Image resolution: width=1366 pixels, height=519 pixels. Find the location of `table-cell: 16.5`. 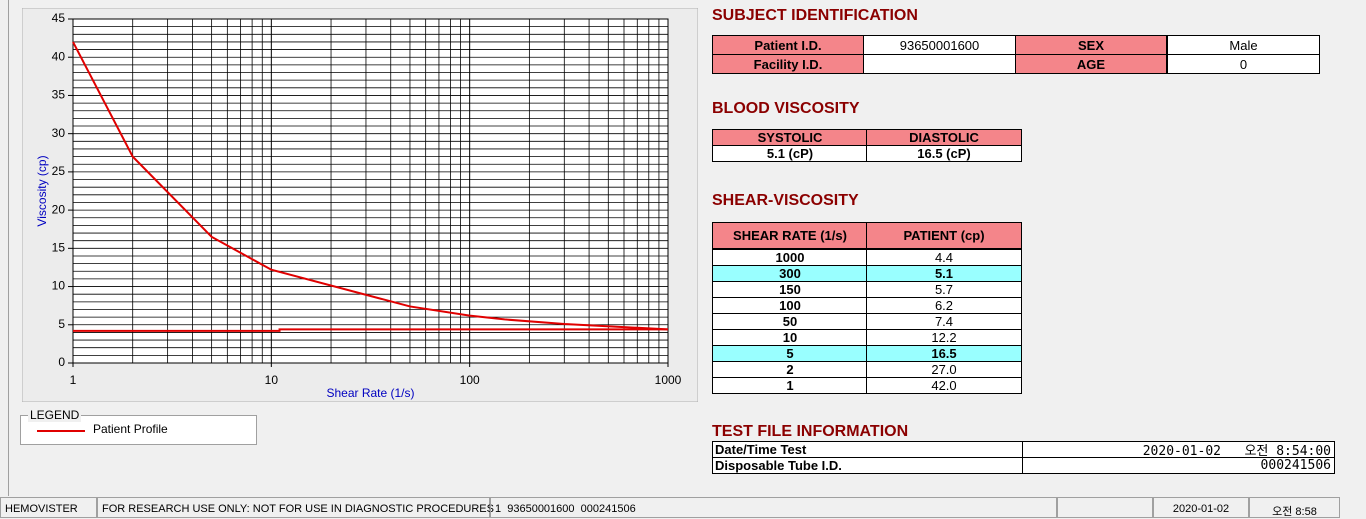

table-cell: 16.5 is located at coordinates (944, 353).